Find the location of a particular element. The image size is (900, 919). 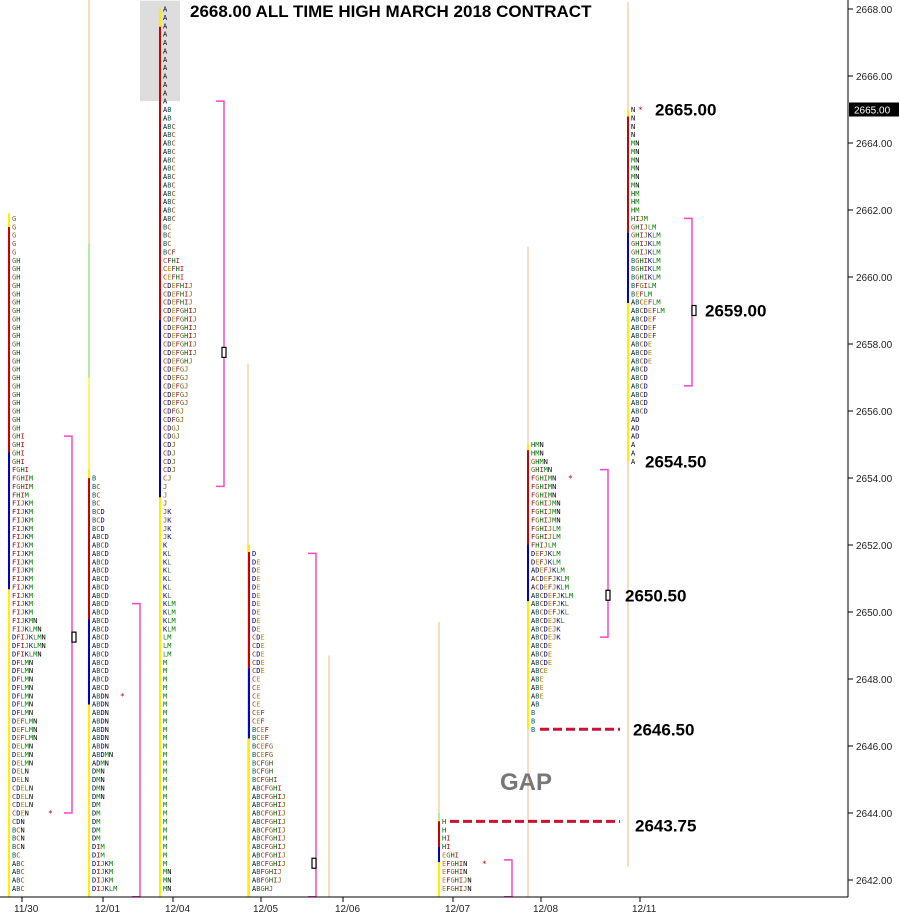

tpo-row: CDEFGJ is located at coordinates (175, 370).